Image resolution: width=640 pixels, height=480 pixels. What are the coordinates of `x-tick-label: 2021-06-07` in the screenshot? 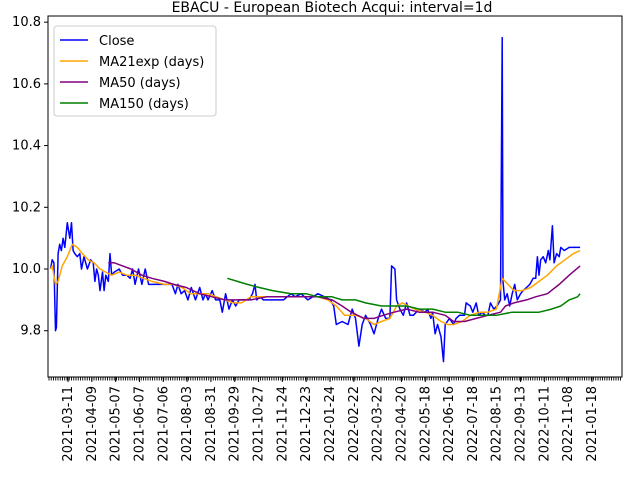 It's located at (139, 424).